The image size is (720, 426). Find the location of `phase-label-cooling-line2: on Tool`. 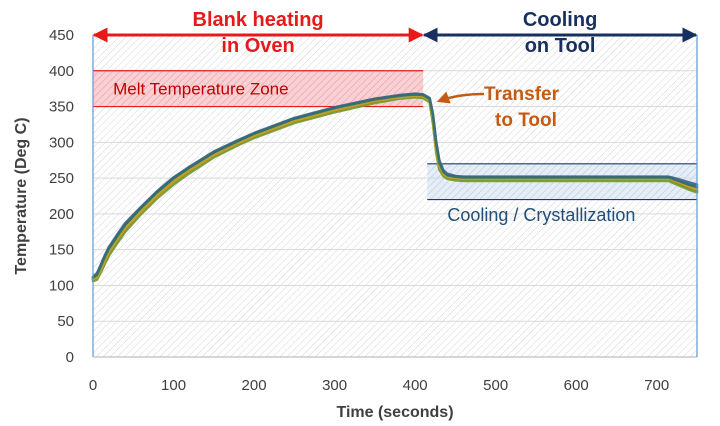

phase-label-cooling-line2: on Tool is located at coordinates (560, 46).